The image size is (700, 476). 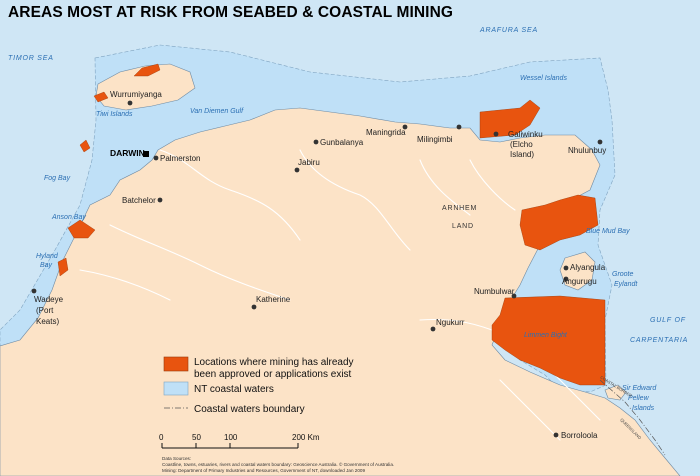 I want to click on legend-mining-line2: been approved or applications exist, so click(x=273, y=374).